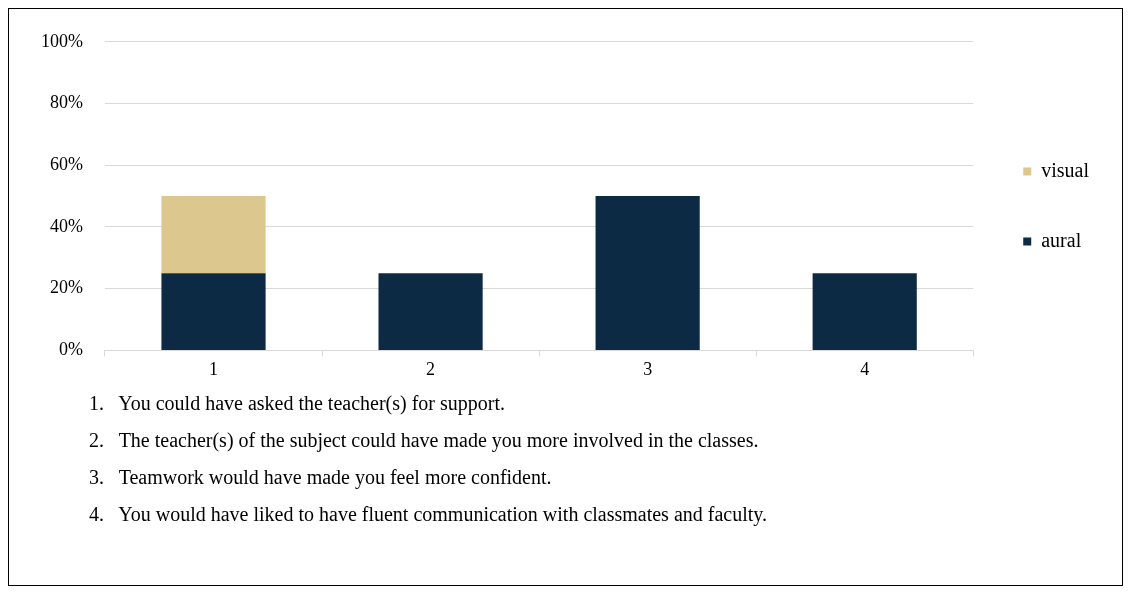 This screenshot has width=1133, height=596. I want to click on y-tick-label: 40%, so click(66, 225).